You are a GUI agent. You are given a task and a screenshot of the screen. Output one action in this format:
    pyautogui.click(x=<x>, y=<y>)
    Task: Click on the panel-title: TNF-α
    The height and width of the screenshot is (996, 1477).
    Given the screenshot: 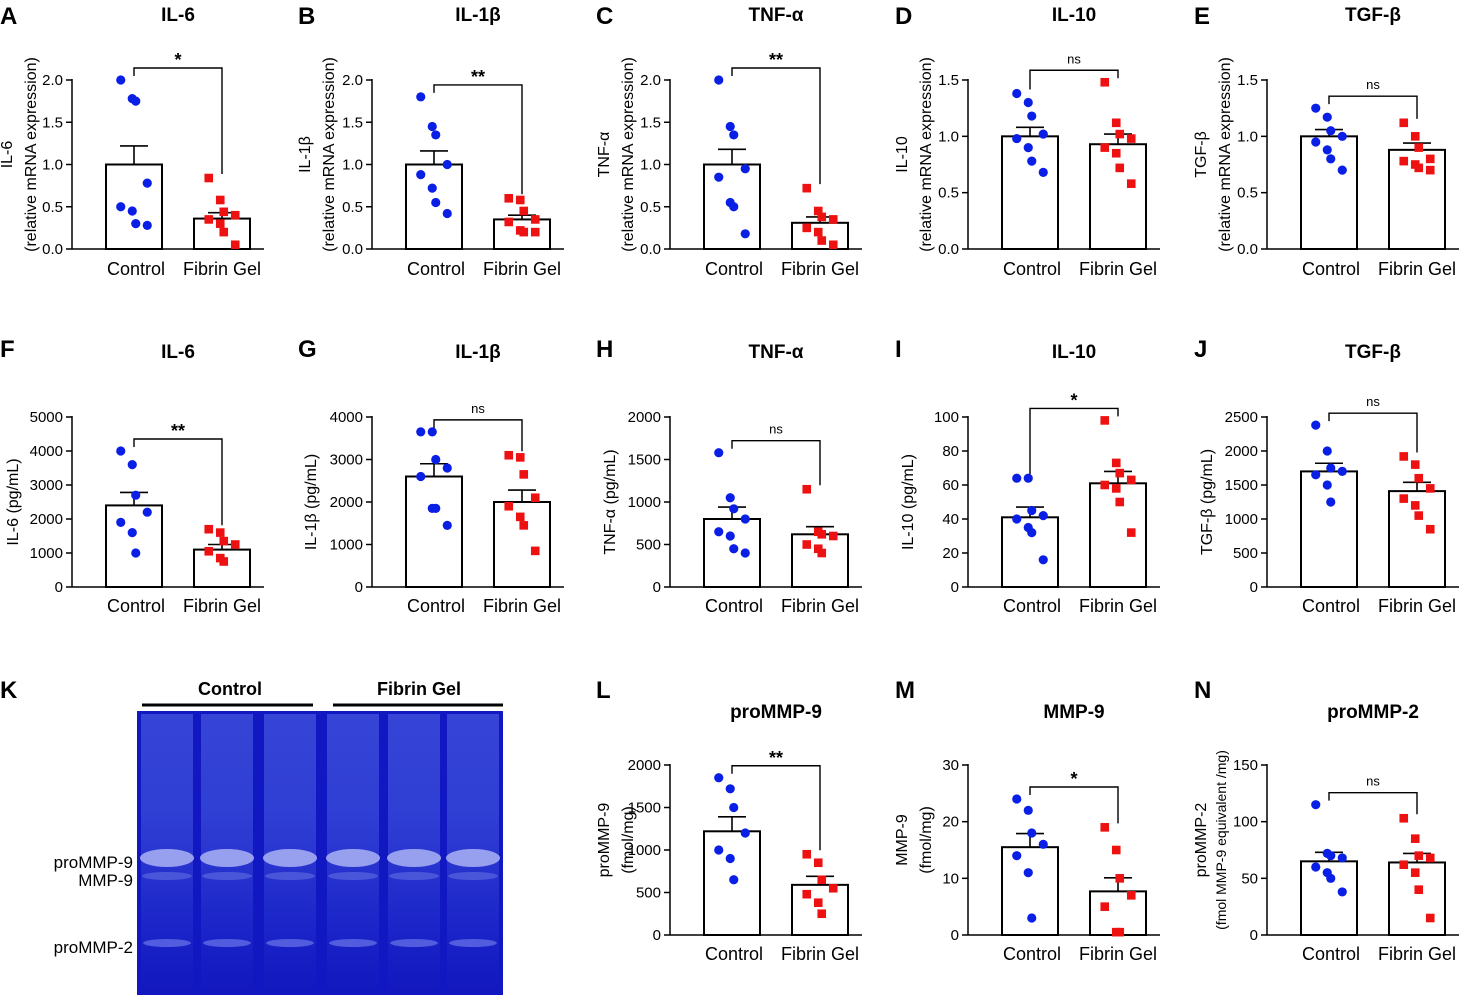 What is the action you would take?
    pyautogui.click(x=776, y=15)
    